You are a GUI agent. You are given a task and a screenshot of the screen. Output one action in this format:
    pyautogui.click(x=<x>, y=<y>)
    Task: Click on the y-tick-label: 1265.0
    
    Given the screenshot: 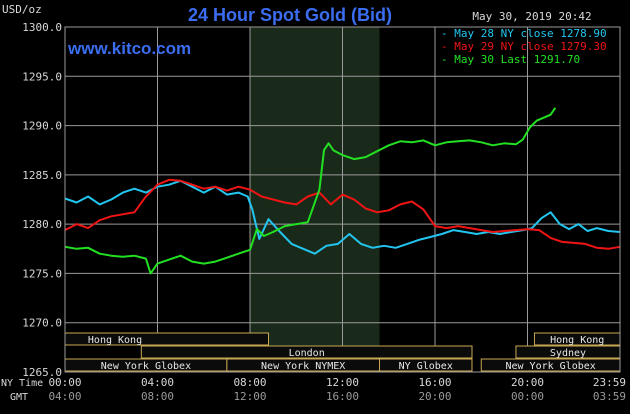 What is the action you would take?
    pyautogui.click(x=42, y=372)
    